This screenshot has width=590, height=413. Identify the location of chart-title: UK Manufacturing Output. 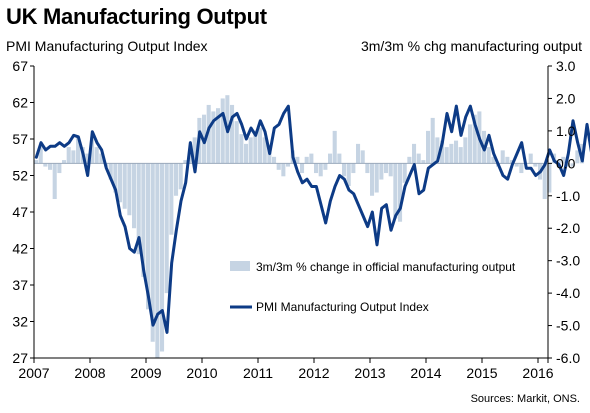
(136, 16).